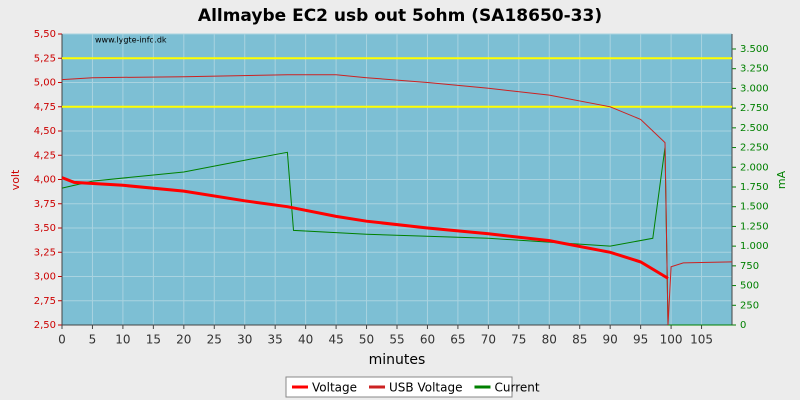  Describe the element at coordinates (754, 187) in the screenshot. I see `y2-tick-label: 1.750` at that location.